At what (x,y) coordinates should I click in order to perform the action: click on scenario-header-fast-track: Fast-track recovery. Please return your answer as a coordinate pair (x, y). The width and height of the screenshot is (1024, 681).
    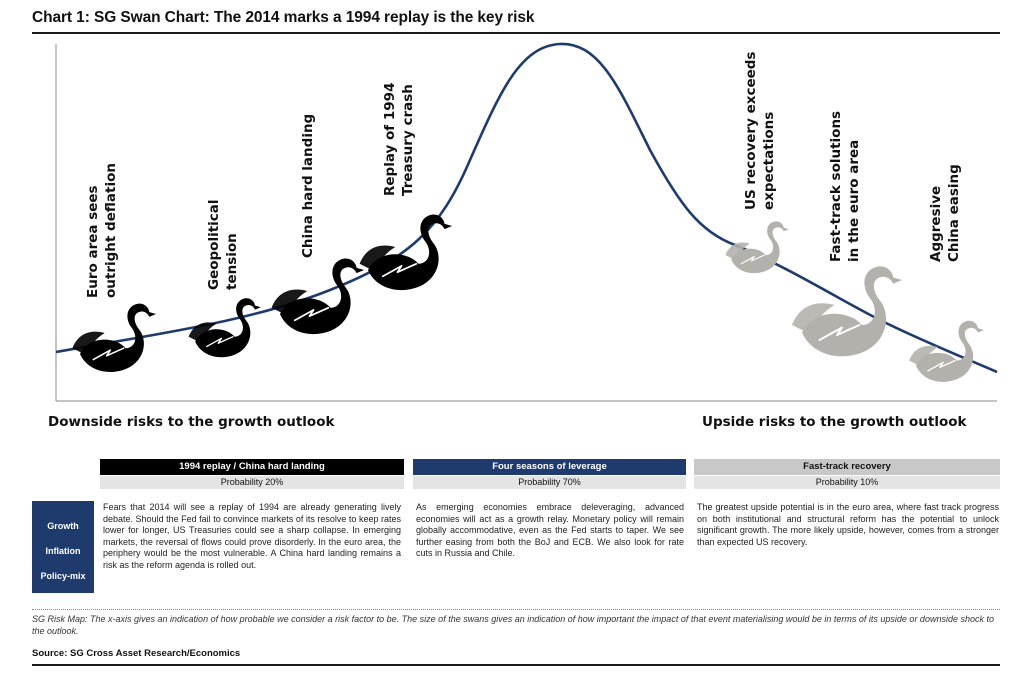
    Looking at the image, I should click on (847, 467).